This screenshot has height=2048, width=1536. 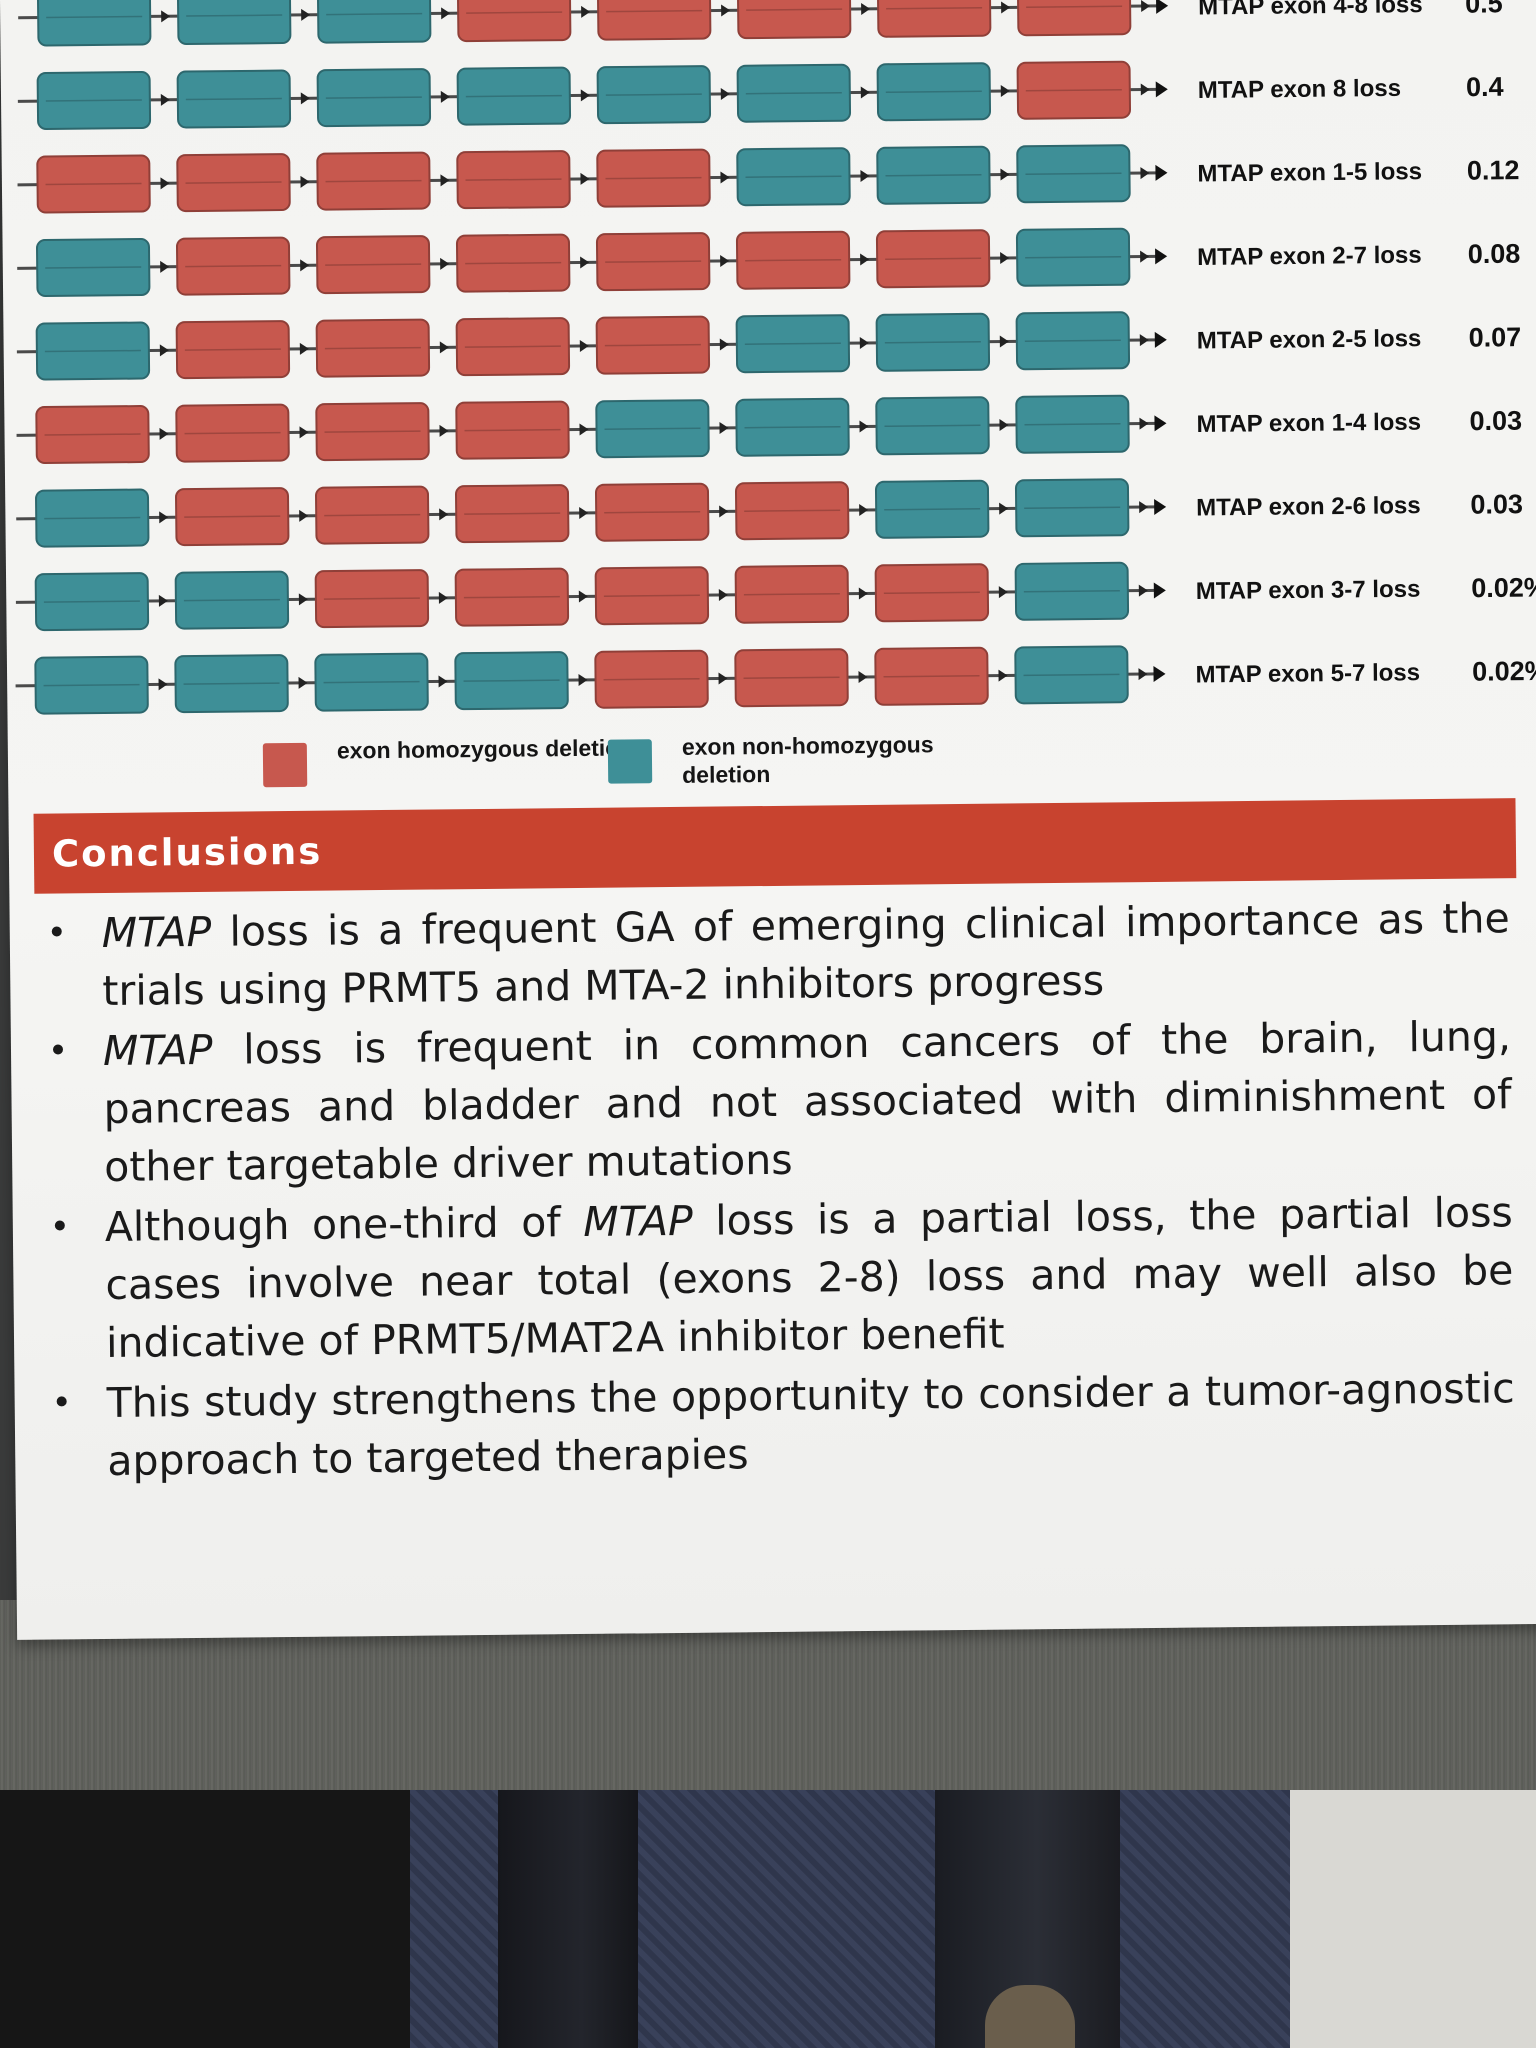 I want to click on deletion-pattern-label: MTAP exon 2-7 loss, so click(x=1309, y=256).